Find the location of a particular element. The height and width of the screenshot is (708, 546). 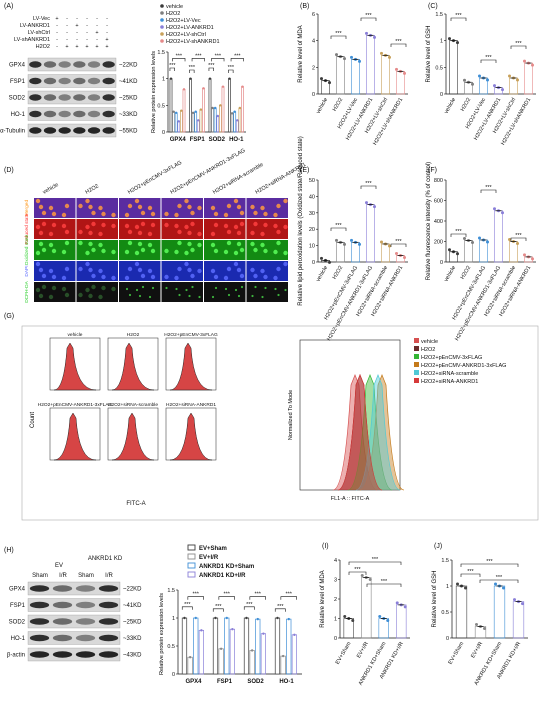

micrograph-row-label: DAPI is located at coordinates (27, 270).